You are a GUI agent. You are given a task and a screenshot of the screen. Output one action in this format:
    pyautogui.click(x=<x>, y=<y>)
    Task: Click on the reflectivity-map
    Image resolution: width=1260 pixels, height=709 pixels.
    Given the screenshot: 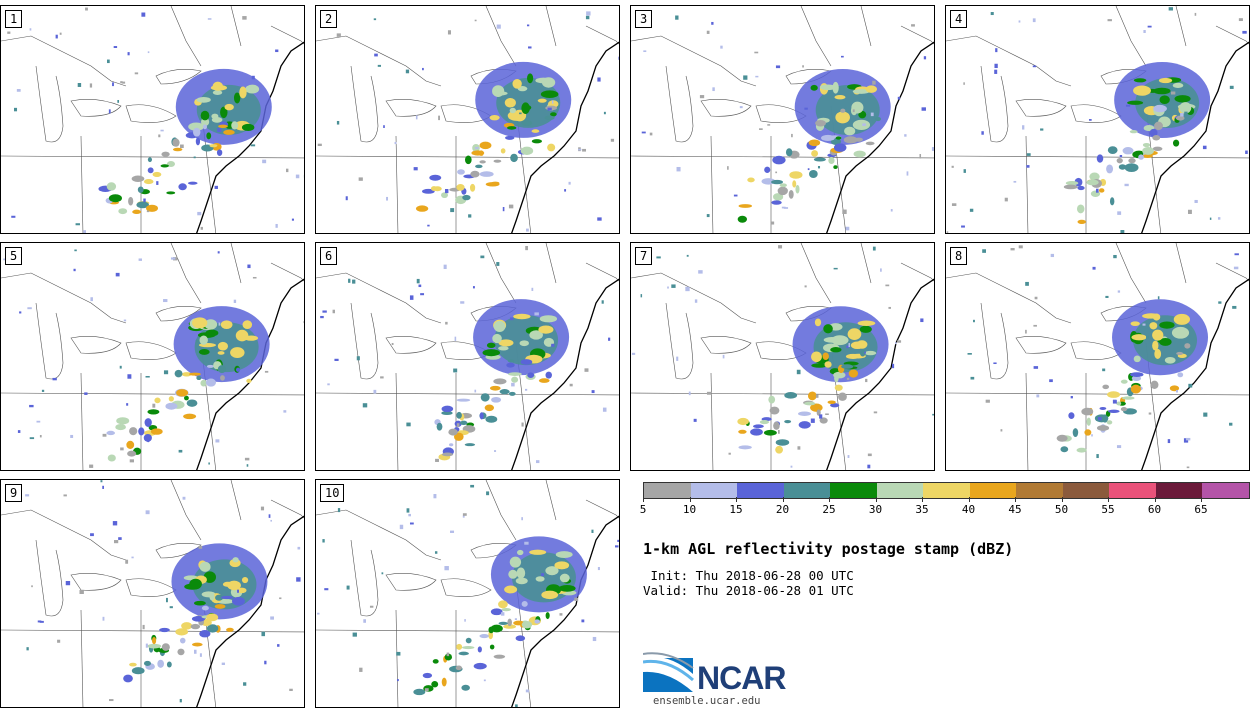 What is the action you would take?
    pyautogui.click(x=782, y=119)
    